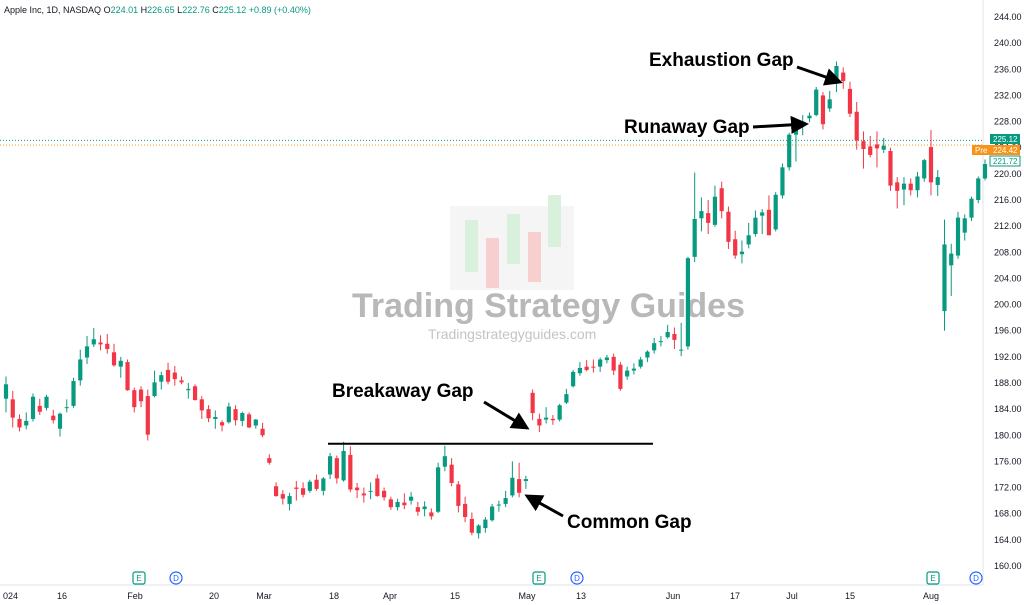 This screenshot has height=605, width=1024. I want to click on price-tag-box, so click(996, 150).